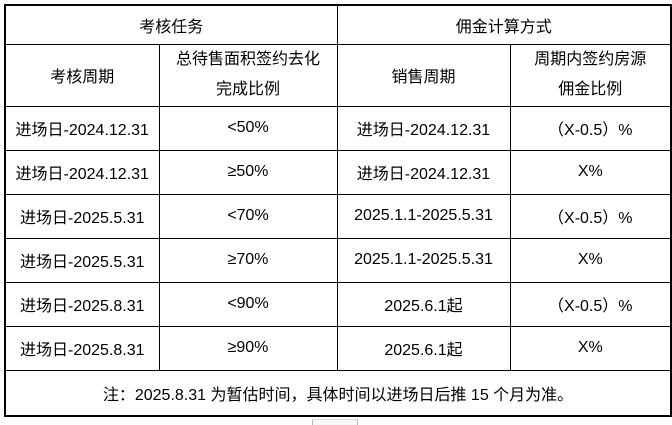 The height and width of the screenshot is (425, 672). I want to click on header-sales-period: 销售周期, so click(423, 75).